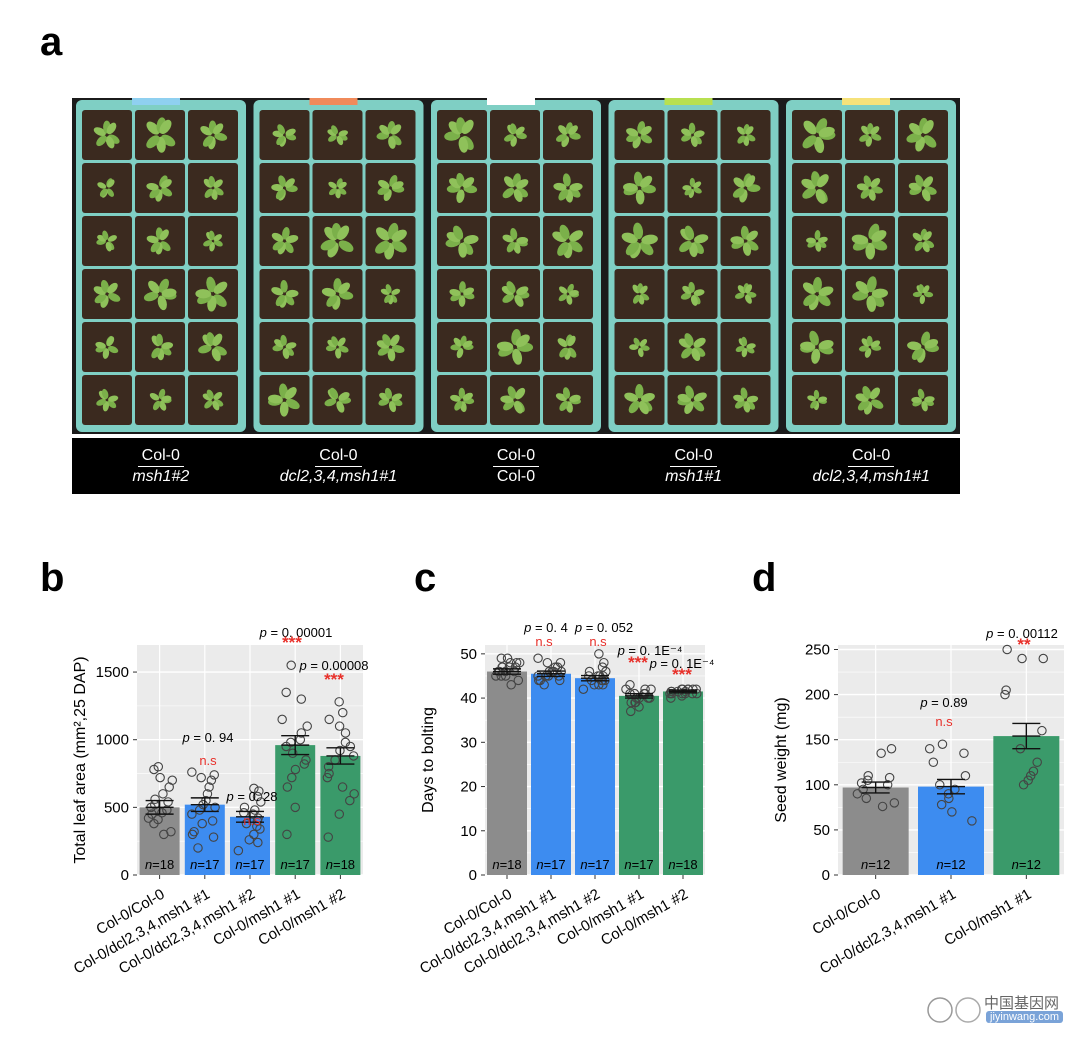  What do you see at coordinates (1026, 864) in the screenshot?
I see `n-label: n=12` at bounding box center [1026, 864].